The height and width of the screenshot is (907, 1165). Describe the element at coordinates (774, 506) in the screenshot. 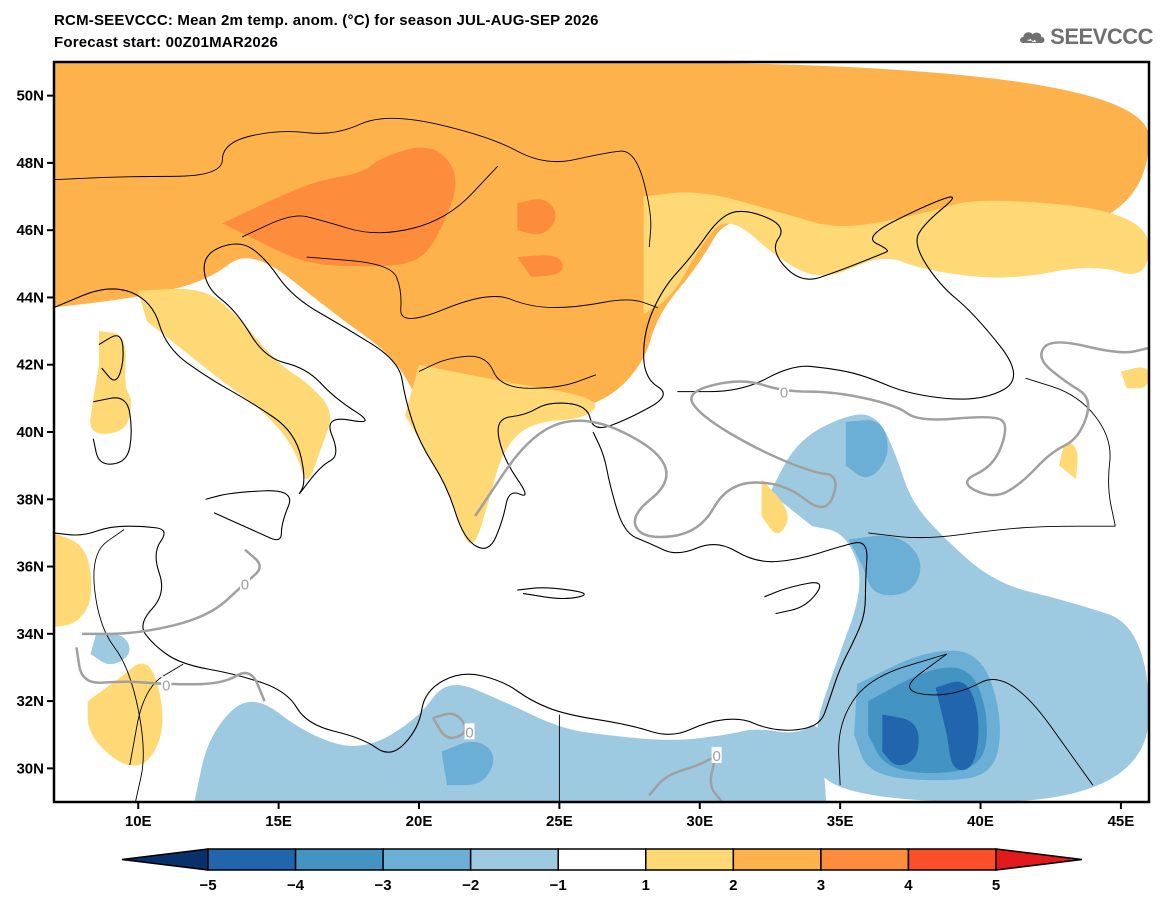

I see `turkey-warm-patch-region` at that location.